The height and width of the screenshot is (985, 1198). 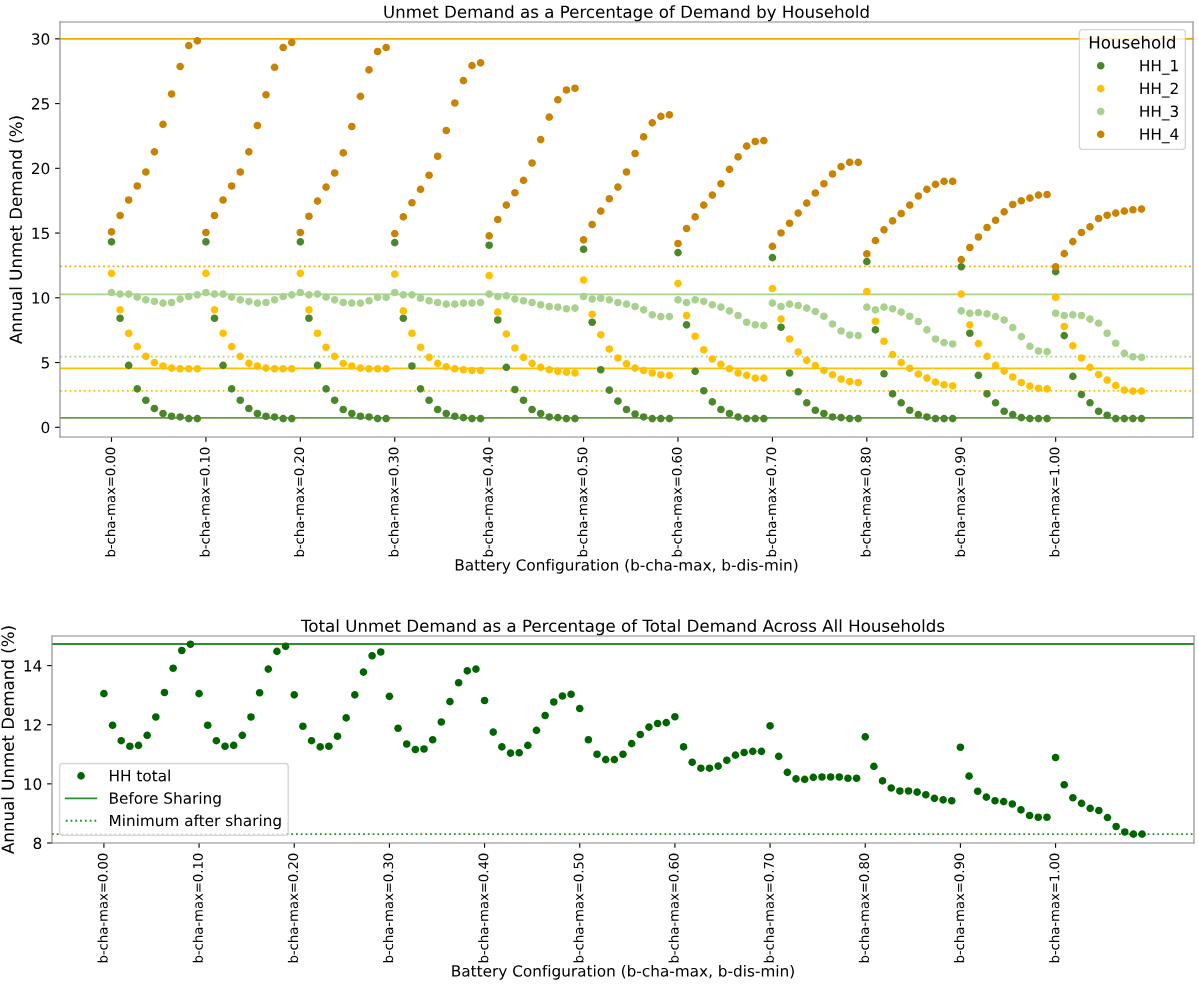 I want to click on legend-label: HH total, so click(x=140, y=775).